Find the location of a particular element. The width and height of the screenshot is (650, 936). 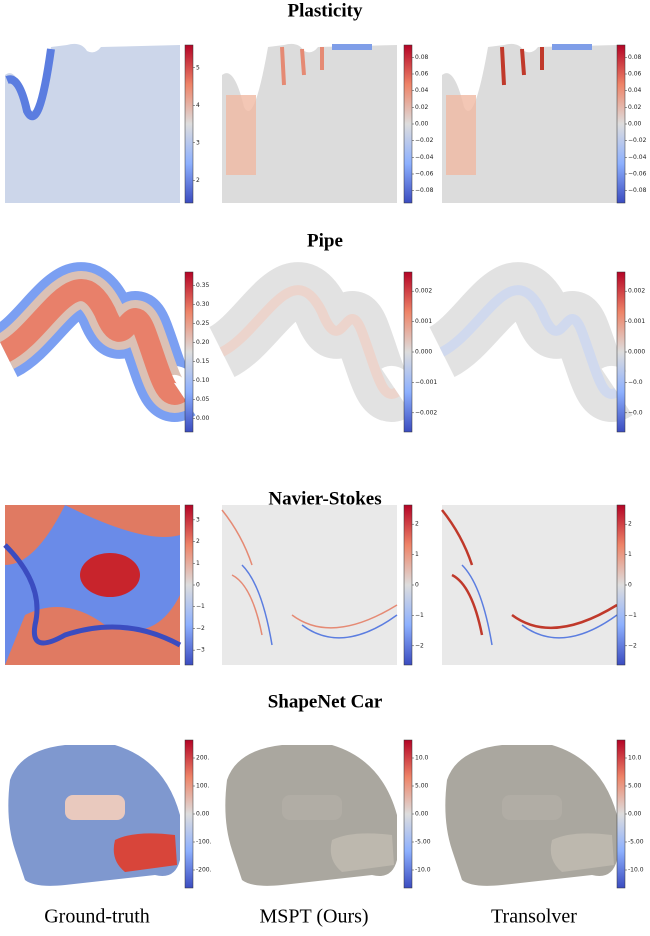

colorbar-label: 0.05 is located at coordinates (203, 399).